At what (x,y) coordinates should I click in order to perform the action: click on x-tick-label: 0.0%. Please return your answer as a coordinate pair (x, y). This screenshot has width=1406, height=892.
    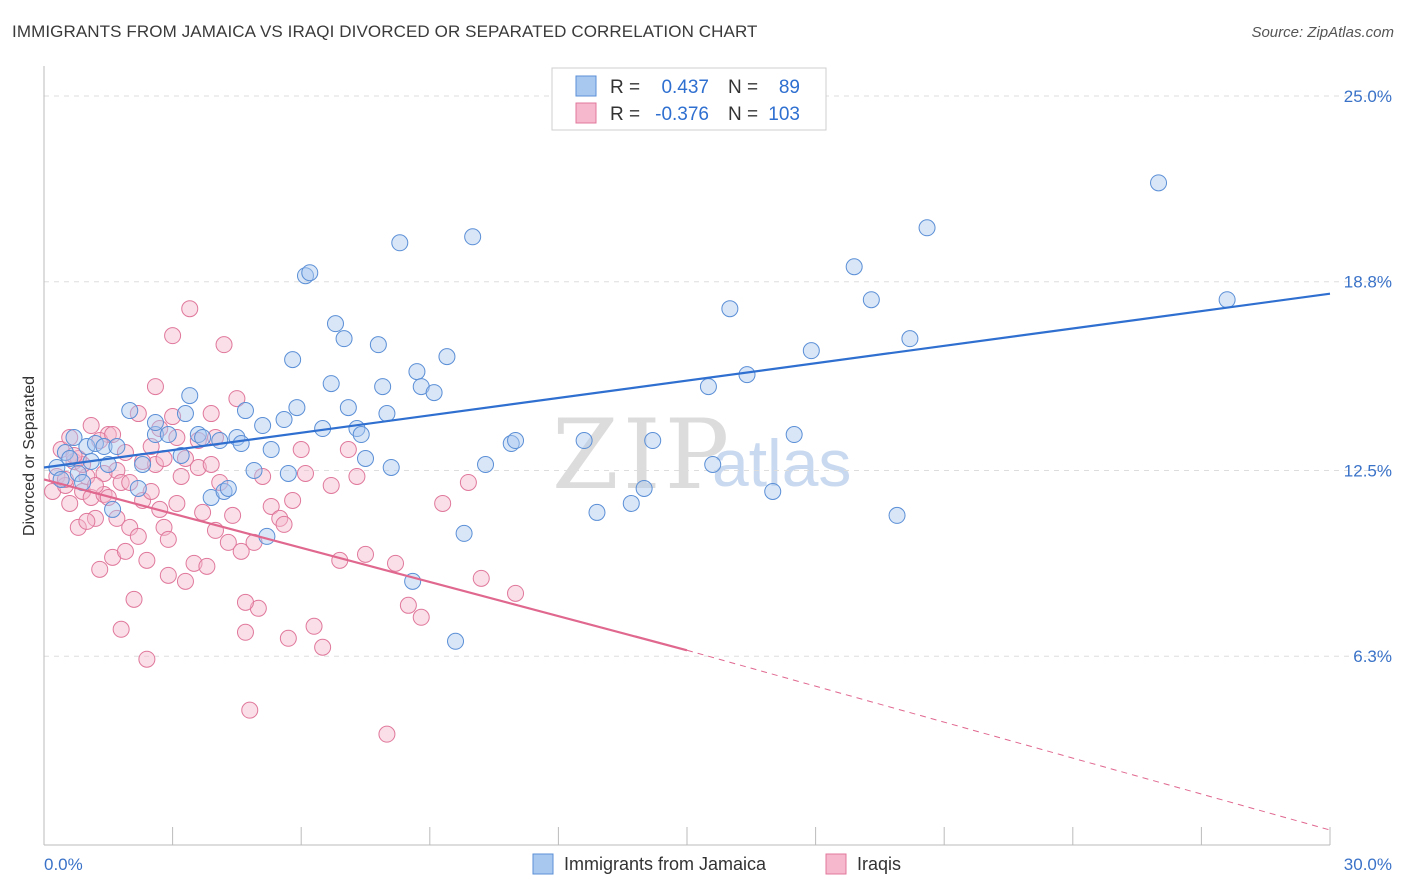
    Looking at the image, I should click on (63, 864).